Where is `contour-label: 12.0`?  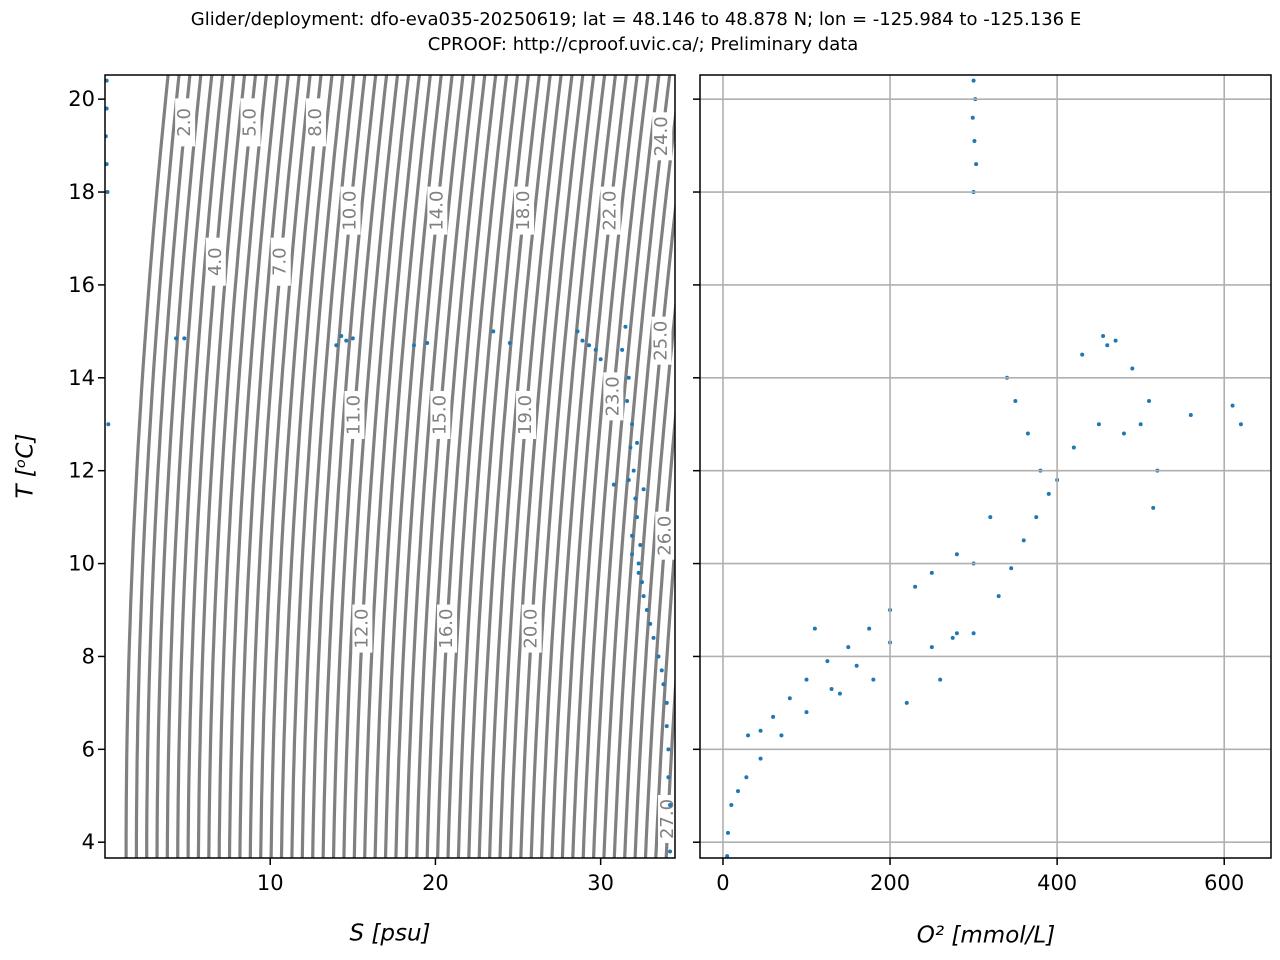 contour-label: 12.0 is located at coordinates (361, 629).